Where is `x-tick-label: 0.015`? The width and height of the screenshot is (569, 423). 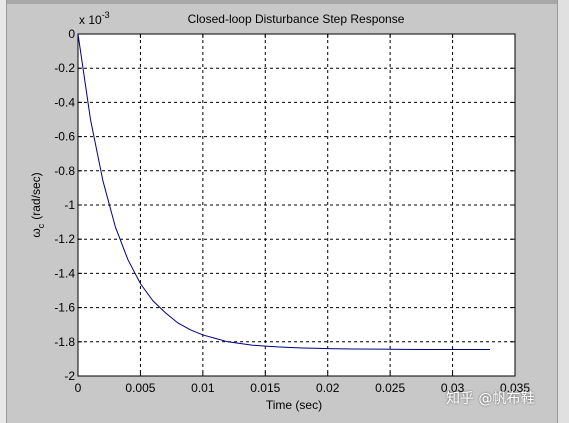 x-tick-label: 0.015 is located at coordinates (265, 388).